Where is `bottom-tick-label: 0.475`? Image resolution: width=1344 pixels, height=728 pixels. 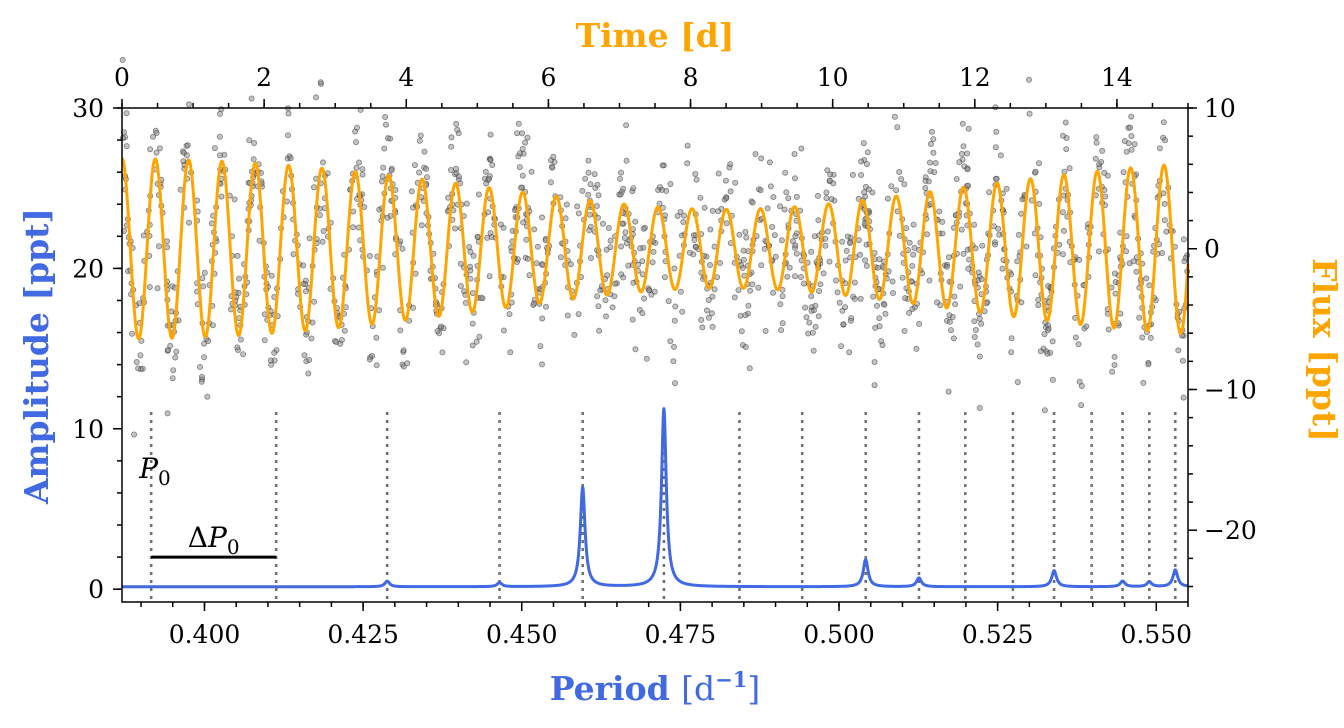
bottom-tick-label: 0.475 is located at coordinates (681, 634).